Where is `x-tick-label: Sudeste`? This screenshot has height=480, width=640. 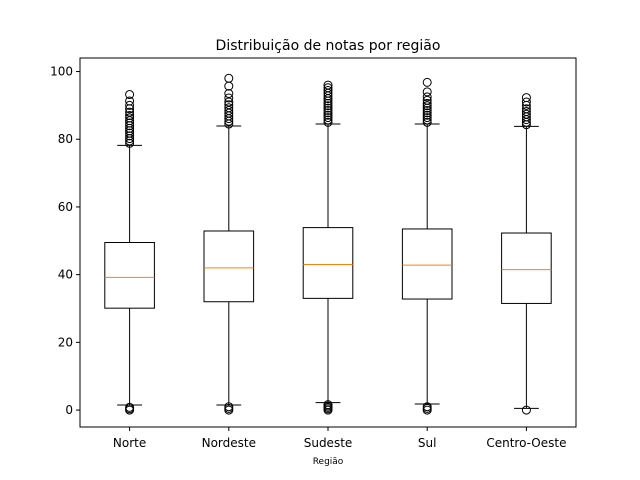 x-tick-label: Sudeste is located at coordinates (328, 443).